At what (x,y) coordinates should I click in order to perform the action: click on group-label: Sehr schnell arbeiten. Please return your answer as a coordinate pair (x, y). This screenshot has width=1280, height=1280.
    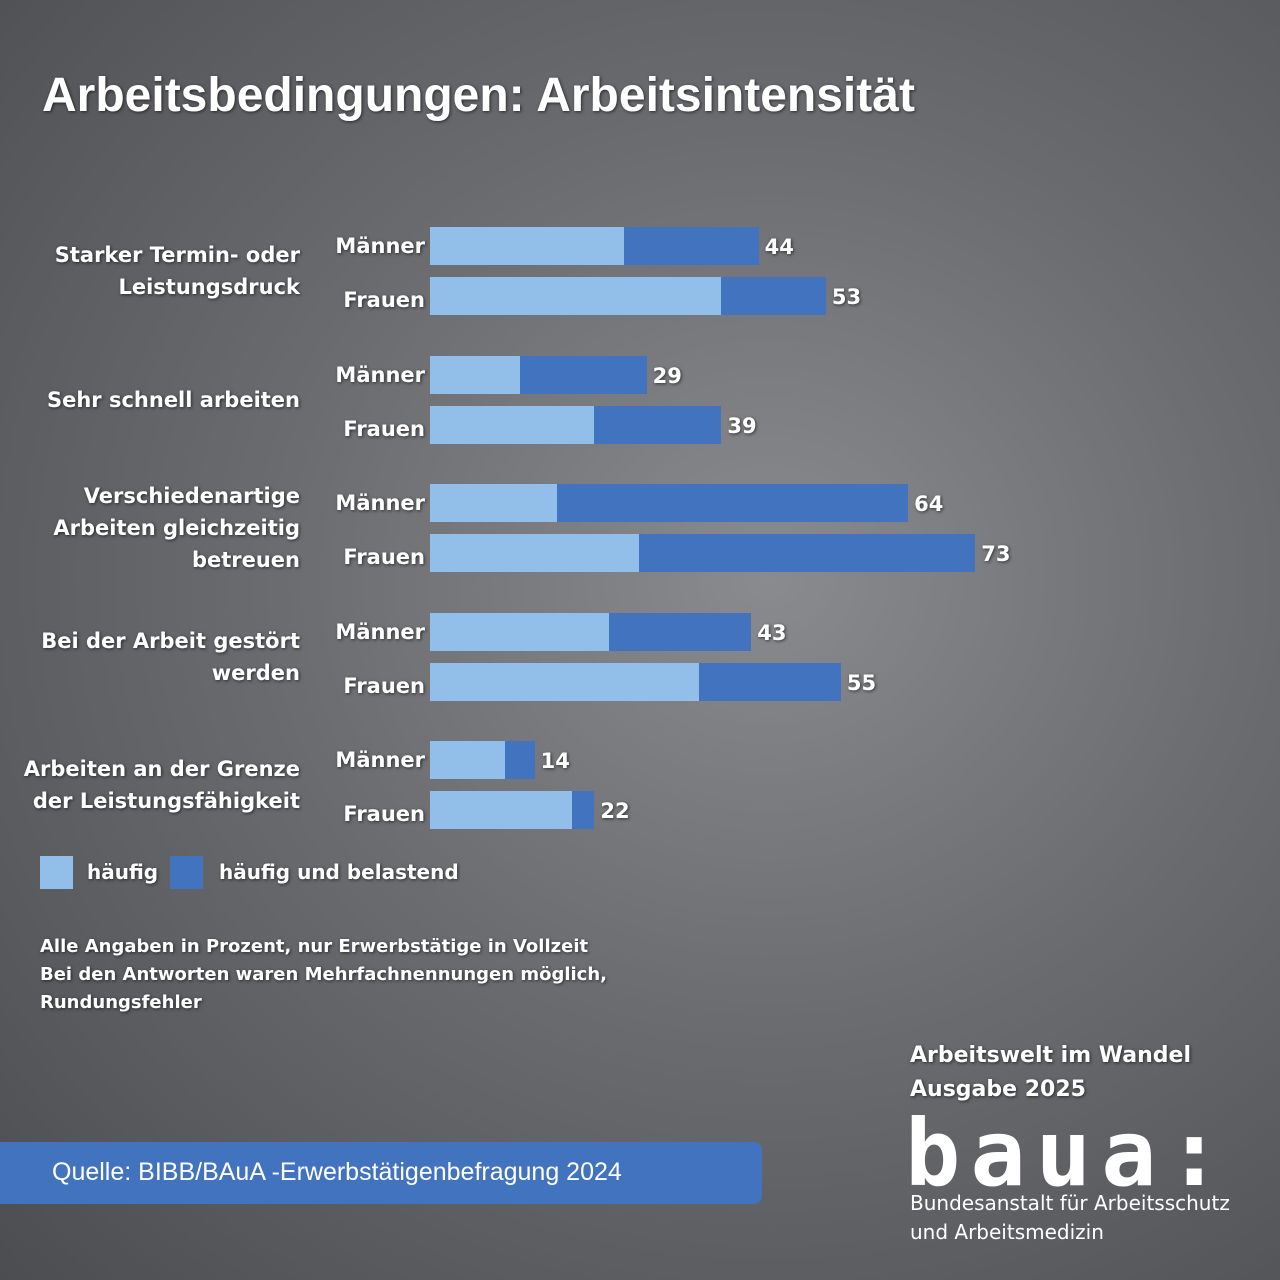
    Looking at the image, I should click on (173, 399).